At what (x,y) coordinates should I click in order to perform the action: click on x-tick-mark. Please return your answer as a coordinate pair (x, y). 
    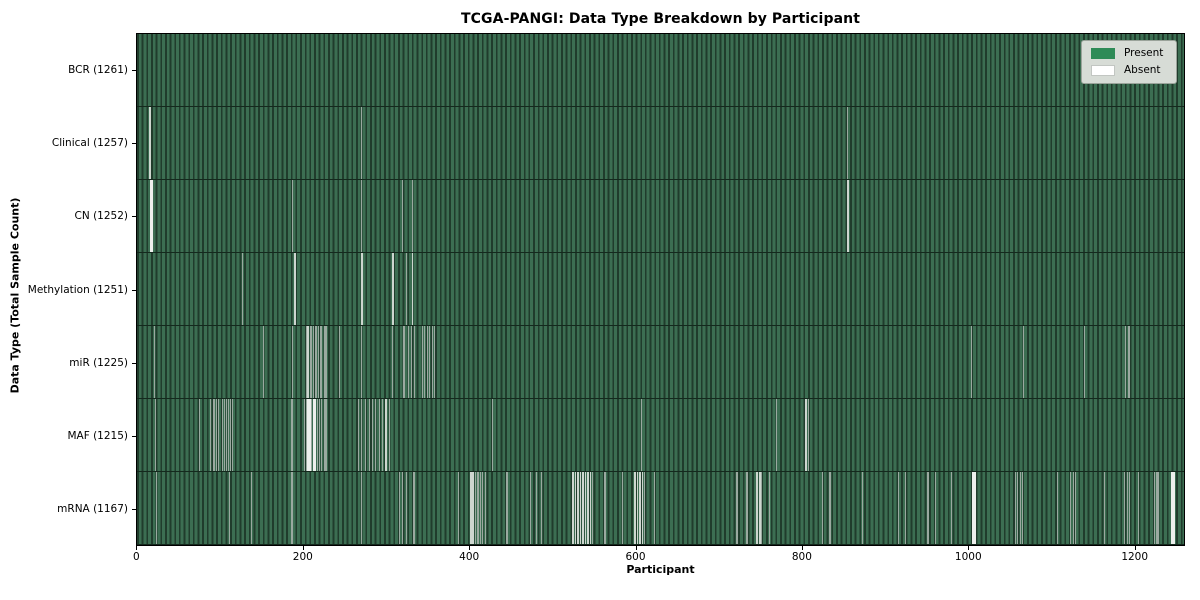
    Looking at the image, I should click on (470, 548).